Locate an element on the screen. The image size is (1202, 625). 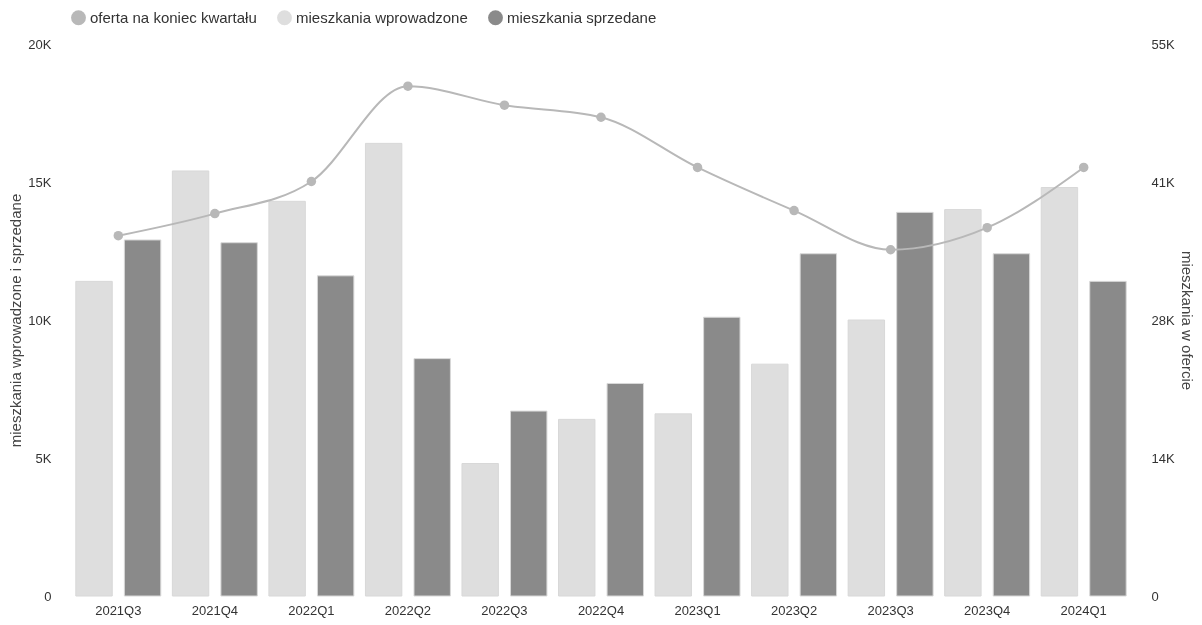
legend-label: mieszkania wprowadzone is located at coordinates (382, 17).